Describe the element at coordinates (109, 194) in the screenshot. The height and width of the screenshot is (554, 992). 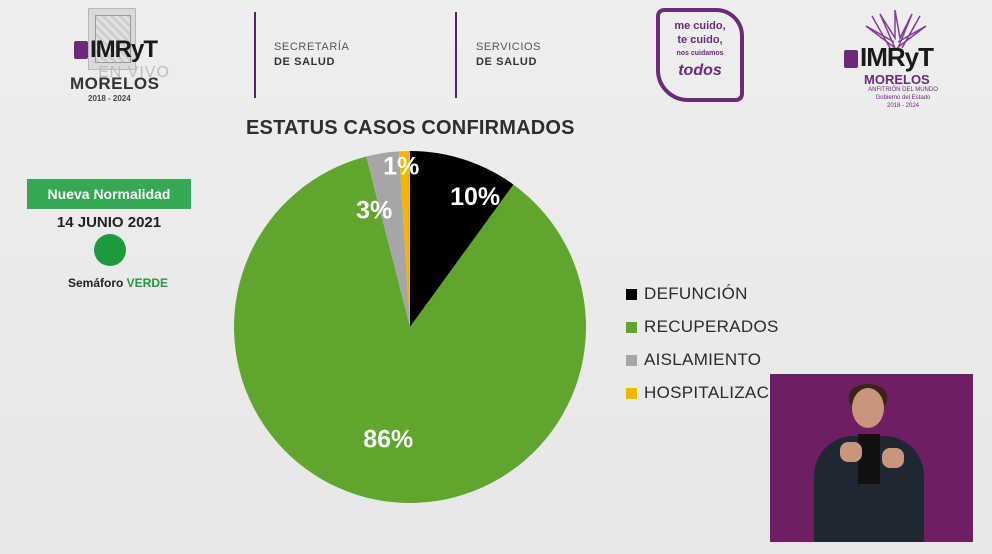
I see `nueva-normalidad-banner: Nueva Normalidad` at that location.